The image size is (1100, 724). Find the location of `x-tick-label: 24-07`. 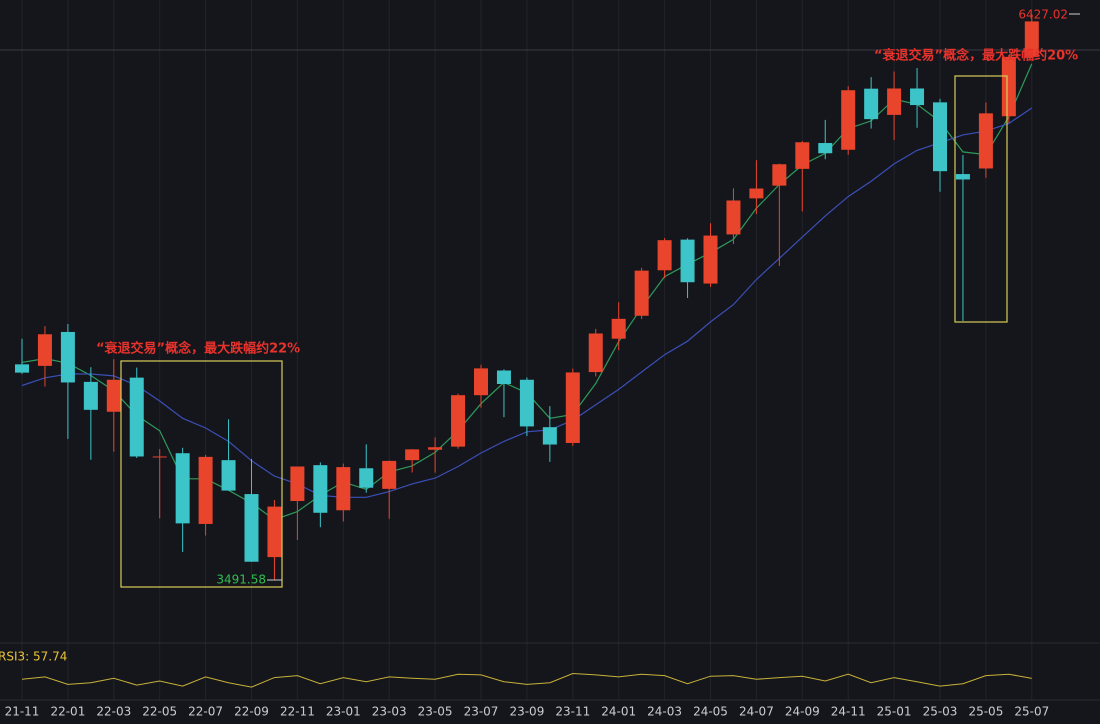

x-tick-label: 24-07 is located at coordinates (756, 712).